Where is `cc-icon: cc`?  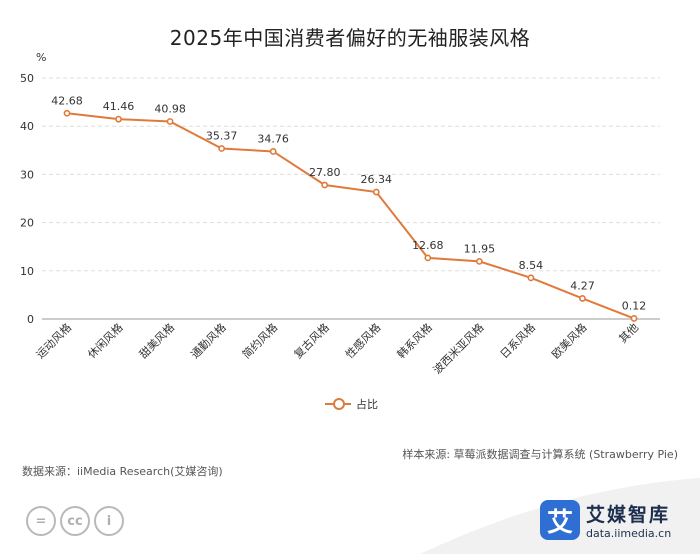
cc-icon: cc is located at coordinates (75, 521).